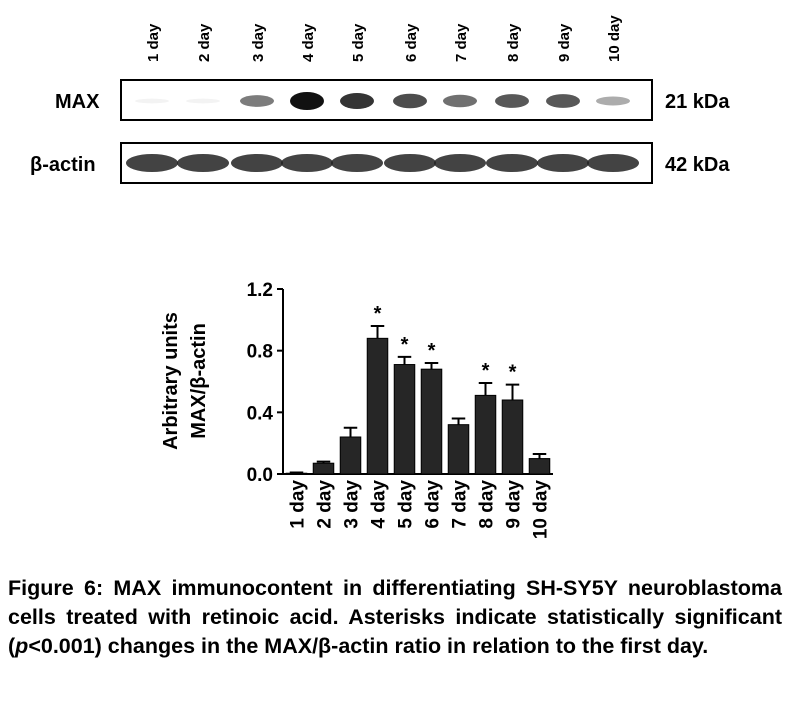  What do you see at coordinates (487, 504) in the screenshot?
I see `x-tick-label: 8 day` at bounding box center [487, 504].